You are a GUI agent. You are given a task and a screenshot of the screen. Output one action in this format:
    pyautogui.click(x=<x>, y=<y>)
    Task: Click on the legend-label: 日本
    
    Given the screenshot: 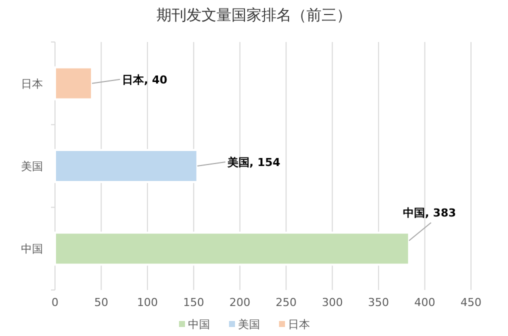 What is the action you would take?
    pyautogui.click(x=299, y=324)
    